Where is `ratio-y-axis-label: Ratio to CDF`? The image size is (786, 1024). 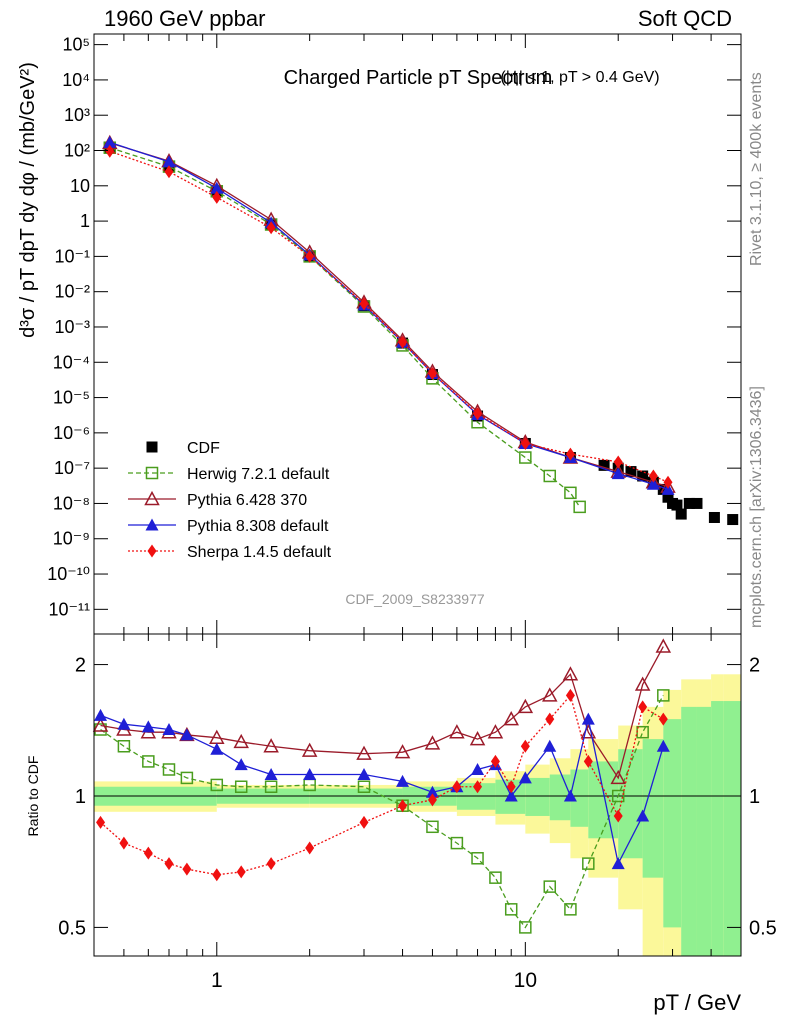
ratio-y-axis-label: Ratio to CDF is located at coordinates (33, 796).